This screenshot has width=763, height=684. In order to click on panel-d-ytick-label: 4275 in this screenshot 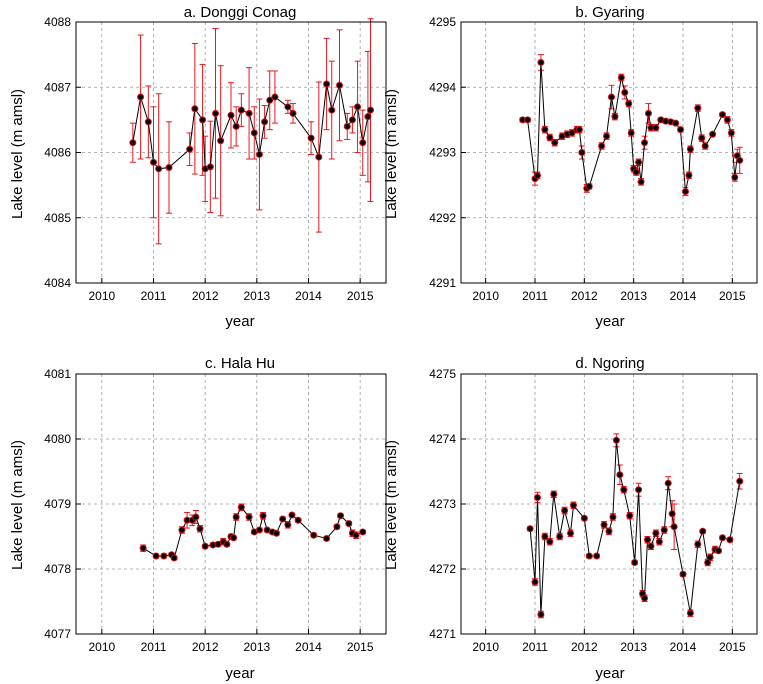, I will do `click(442, 374)`.